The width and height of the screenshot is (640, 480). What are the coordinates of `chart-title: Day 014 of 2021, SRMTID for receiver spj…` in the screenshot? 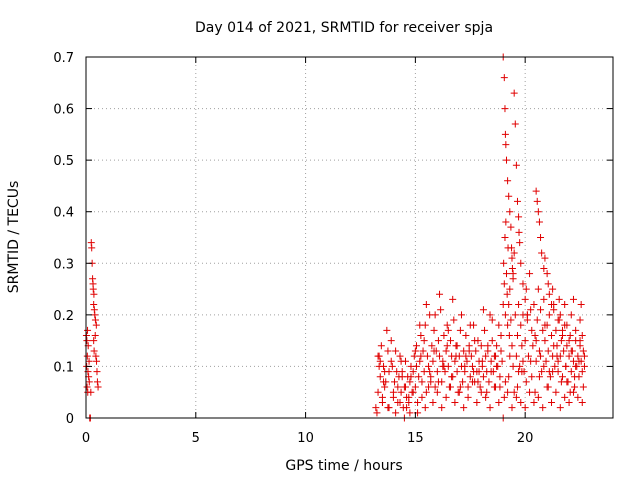 It's located at (344, 28).